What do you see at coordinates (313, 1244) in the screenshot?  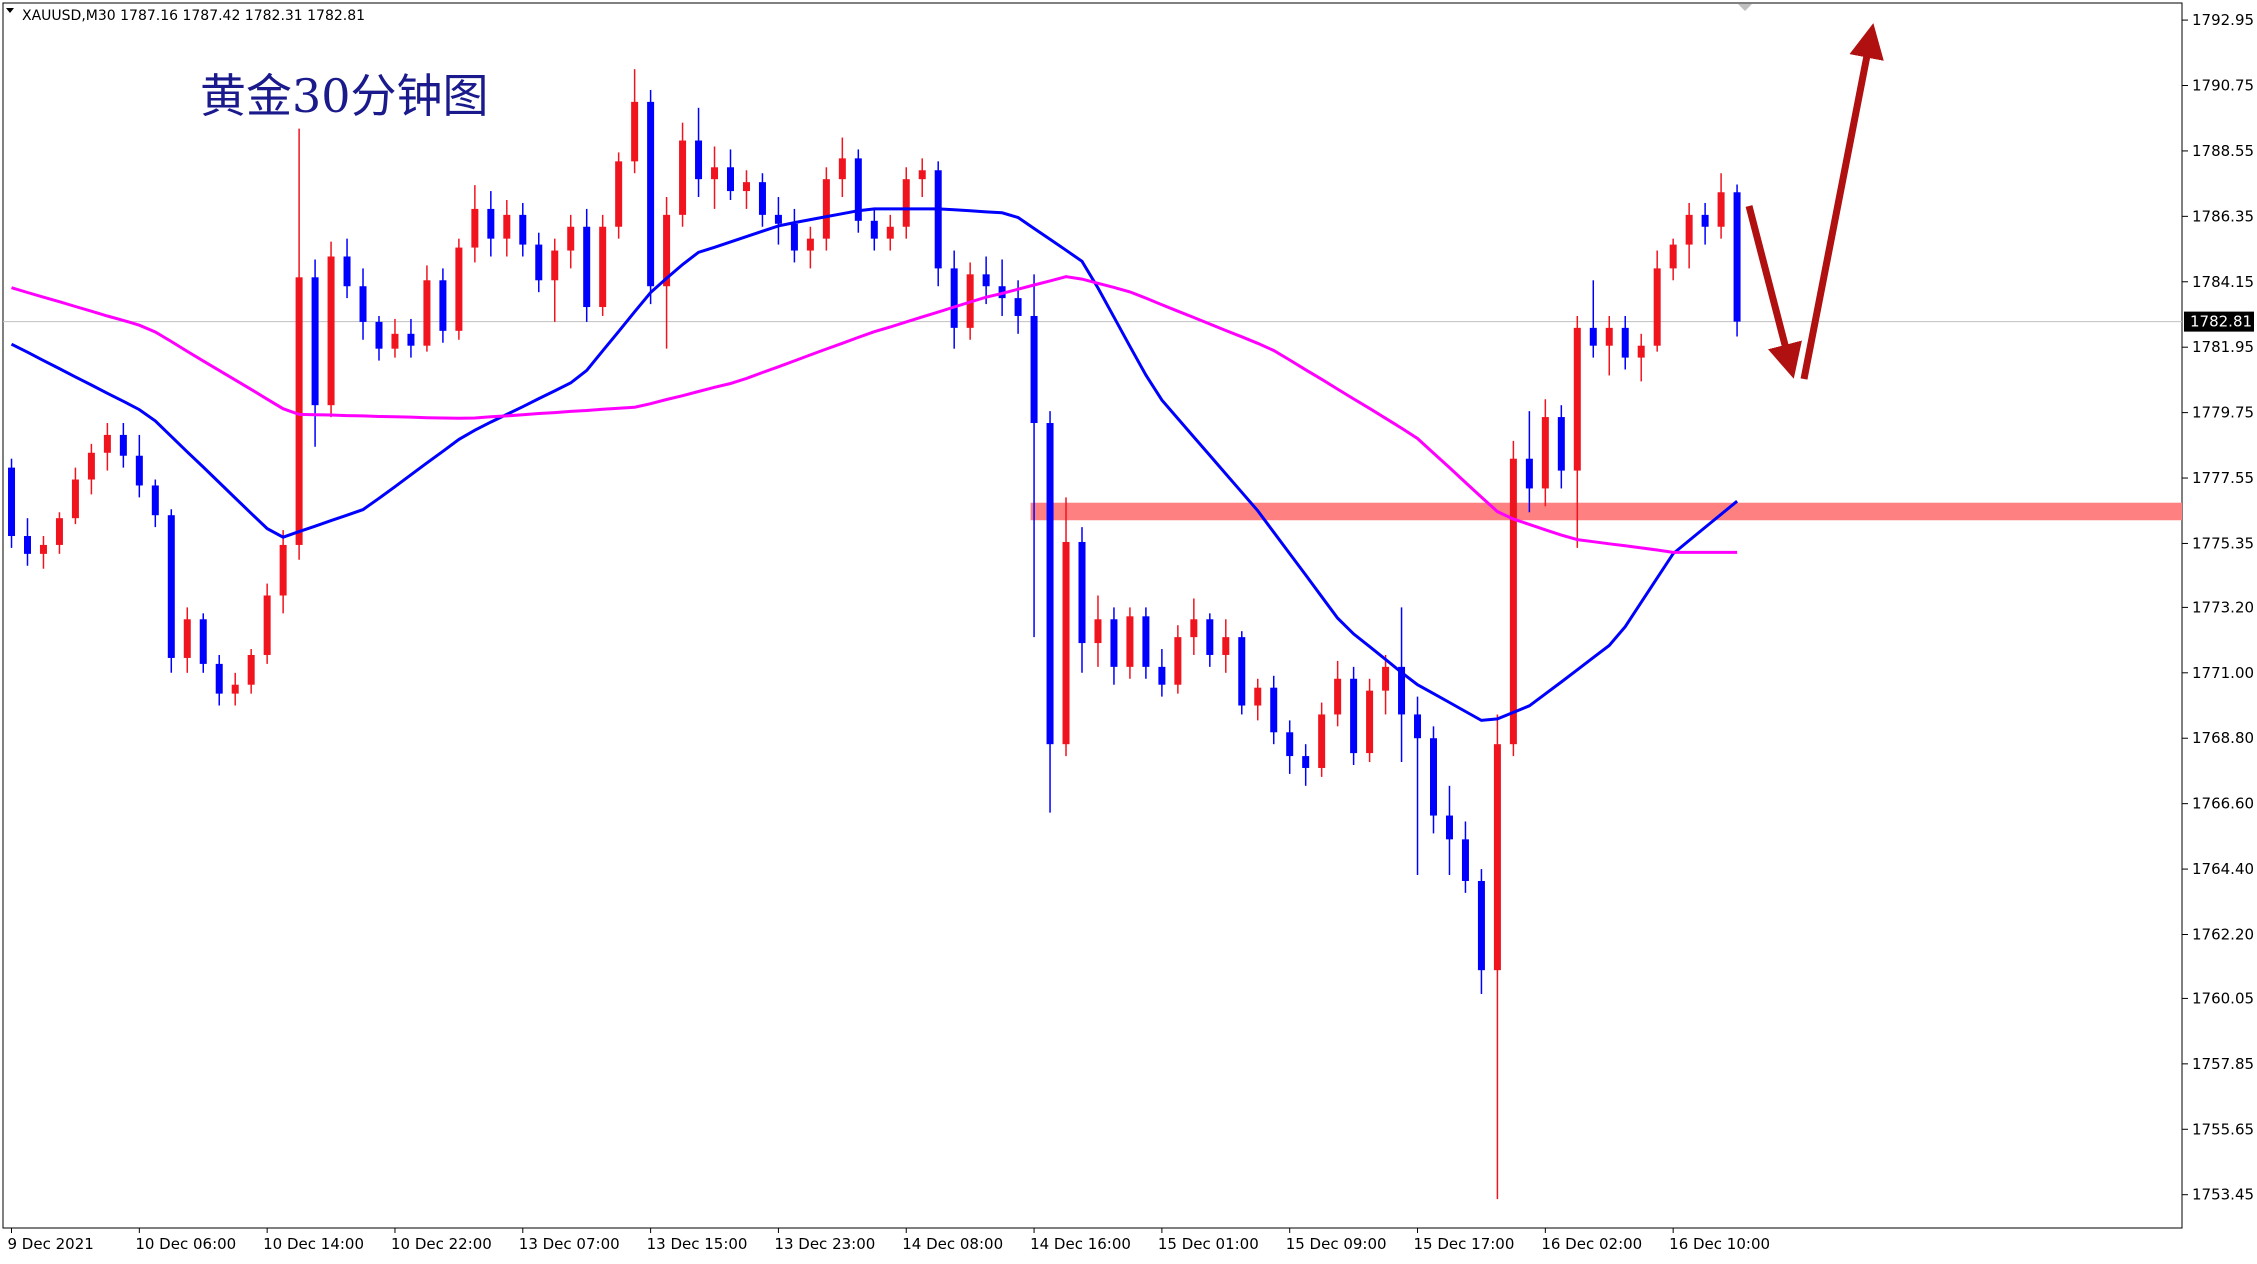 I see `x-tick-label: 10 Dec 14:00` at bounding box center [313, 1244].